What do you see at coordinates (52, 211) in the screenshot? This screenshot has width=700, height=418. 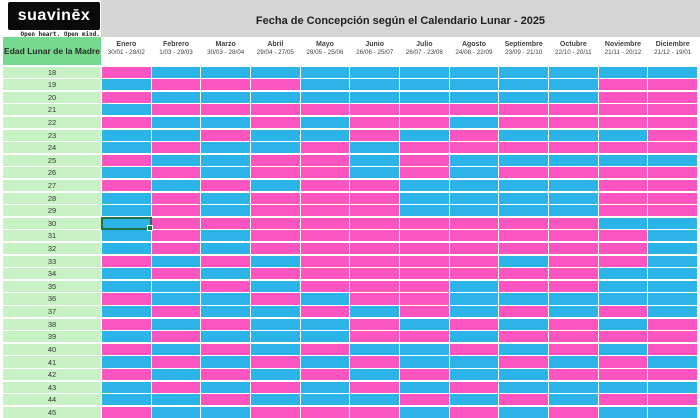 I see `age-cell-29: 29` at bounding box center [52, 211].